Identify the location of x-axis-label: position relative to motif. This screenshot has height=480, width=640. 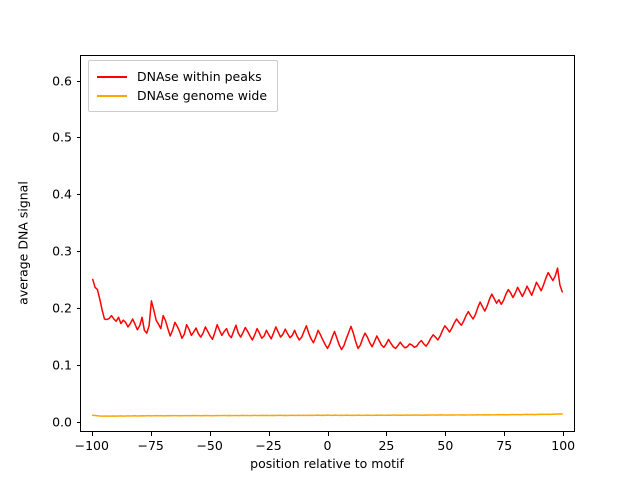
(327, 463).